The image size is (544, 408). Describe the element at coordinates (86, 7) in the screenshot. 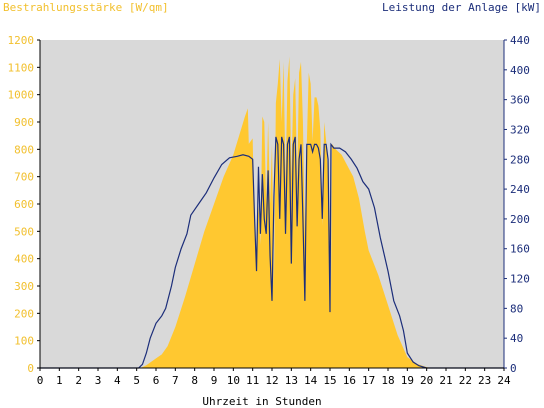

I see `left-axis-title: Bestrahlungsstärke [W/qm]` at that location.